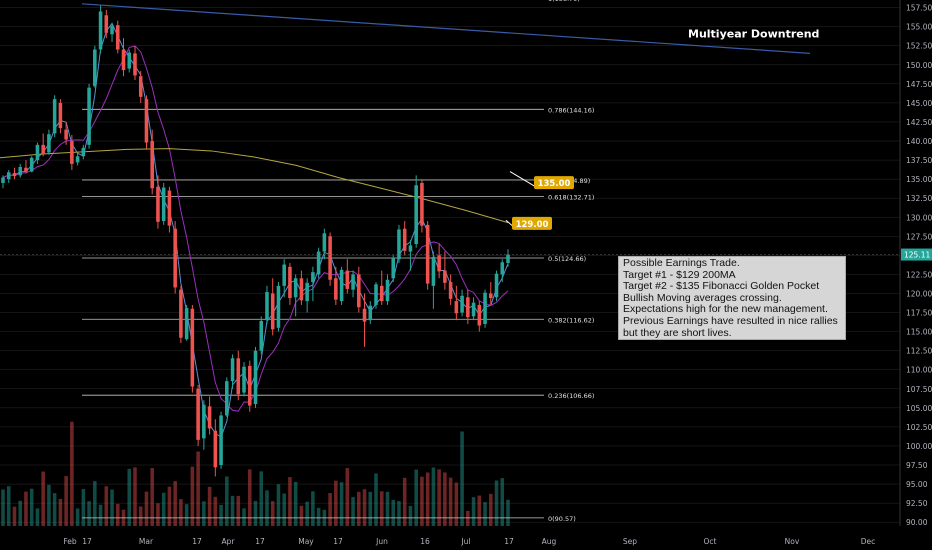  Describe the element at coordinates (571, 320) in the screenshot. I see `fib-level-label: 0.382(116.62)` at that location.